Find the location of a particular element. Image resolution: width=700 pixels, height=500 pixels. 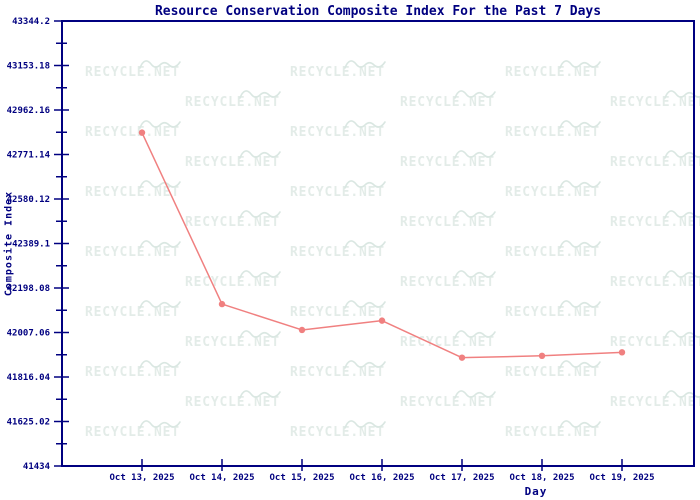

y-tick-label: 43344.2 is located at coordinates (31, 22).